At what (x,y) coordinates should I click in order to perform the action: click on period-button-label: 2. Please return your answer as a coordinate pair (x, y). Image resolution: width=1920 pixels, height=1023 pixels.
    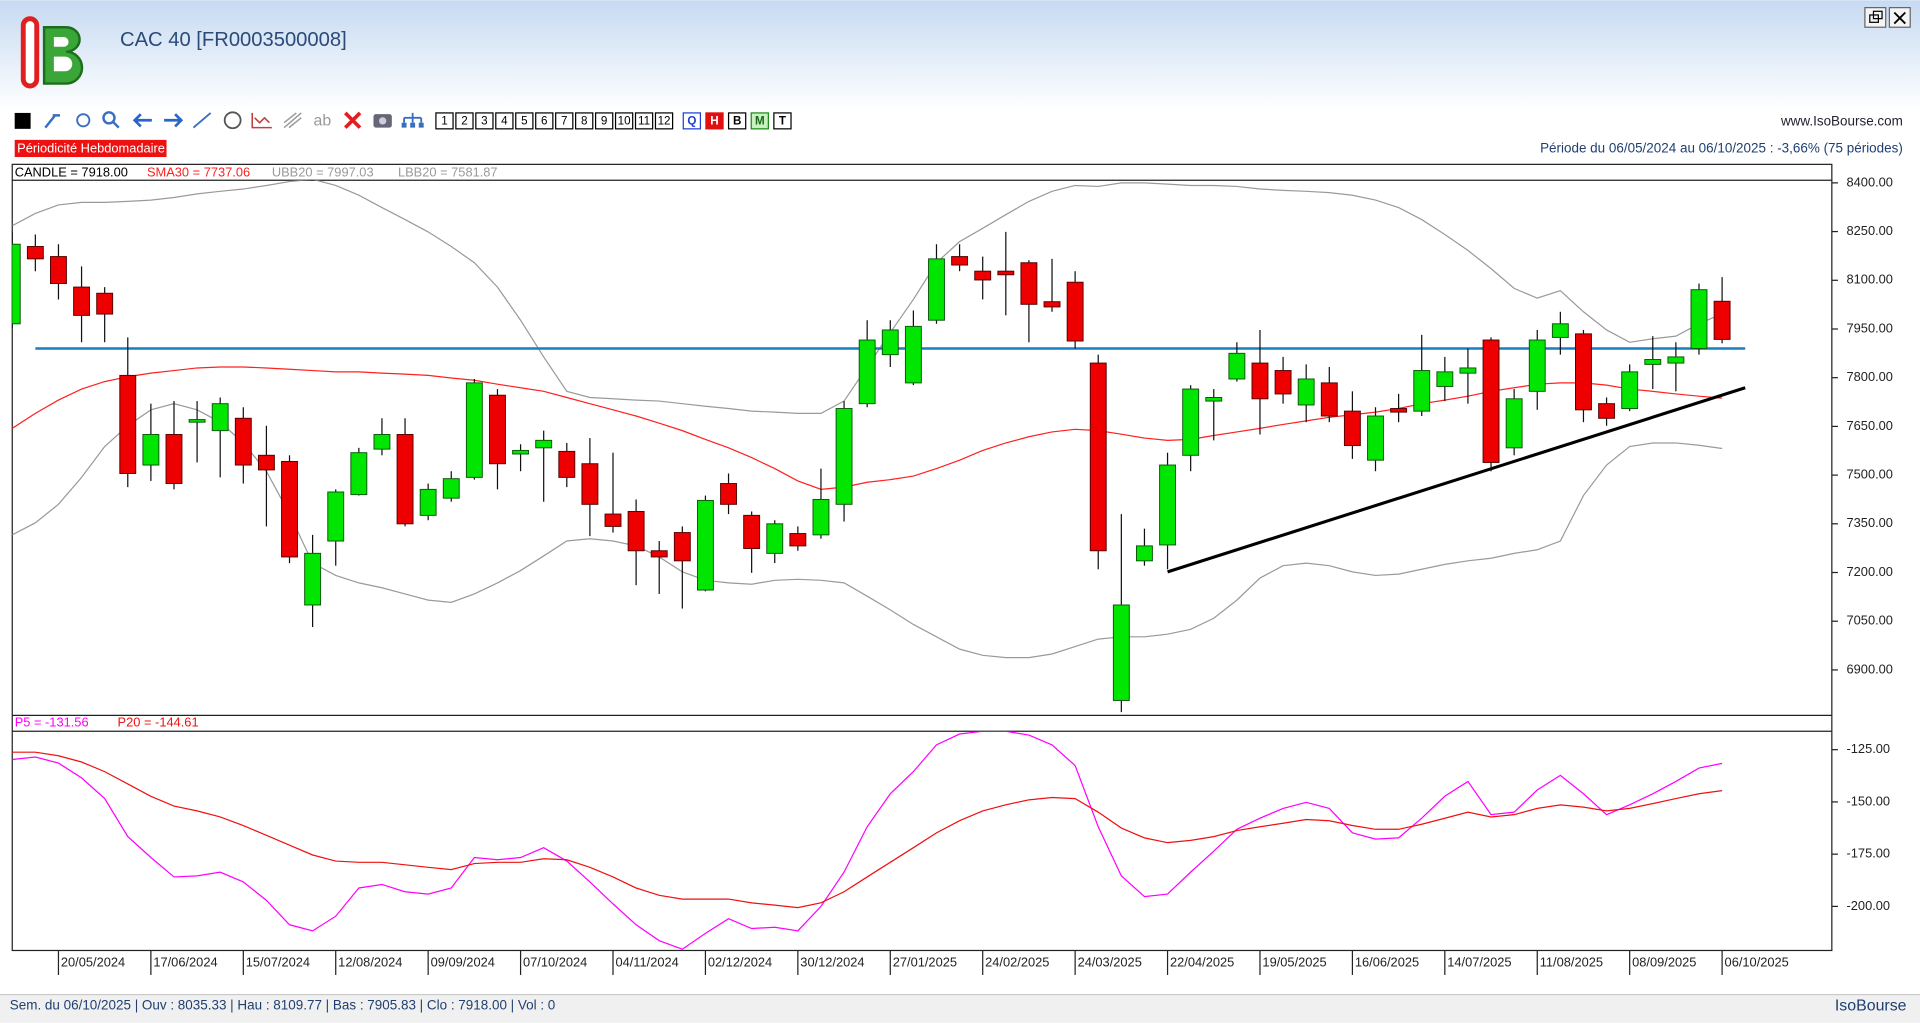
    Looking at the image, I should click on (464, 121).